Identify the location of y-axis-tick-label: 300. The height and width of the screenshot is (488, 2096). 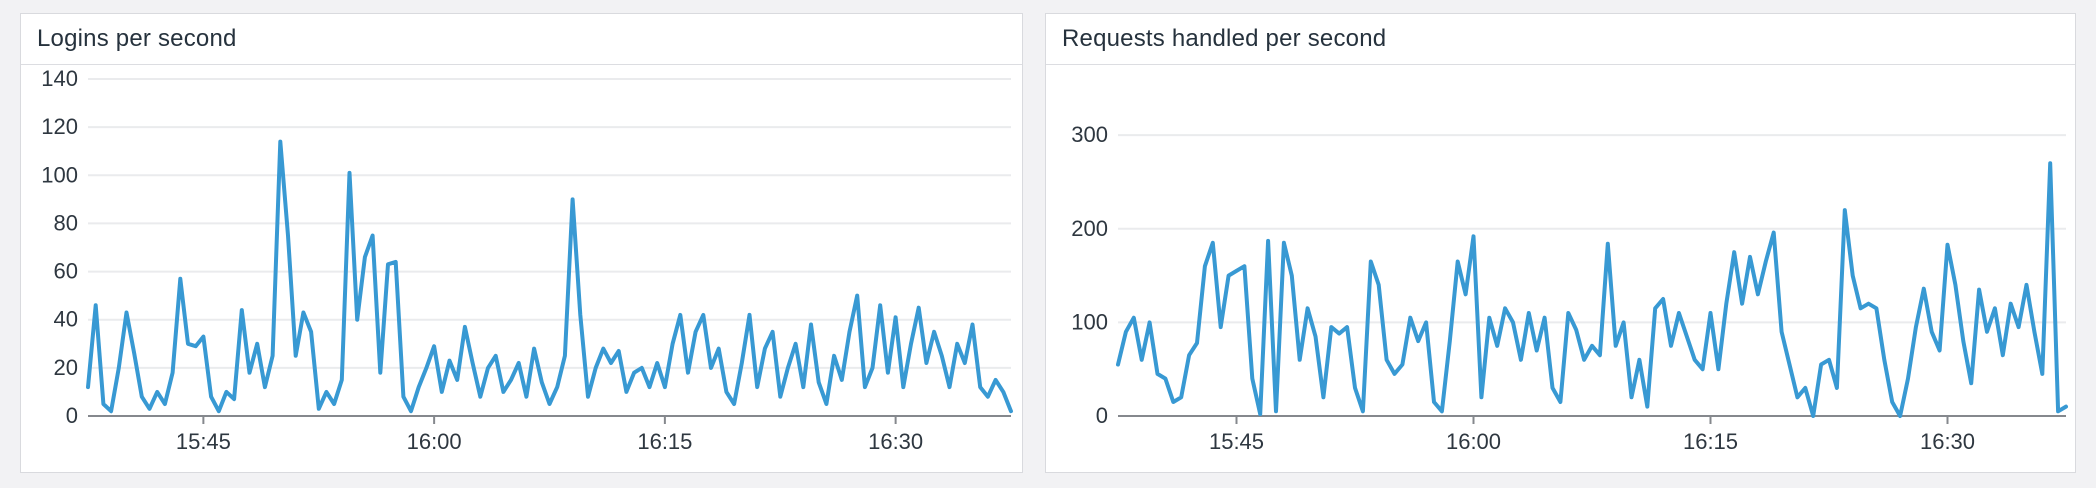
(1089, 134).